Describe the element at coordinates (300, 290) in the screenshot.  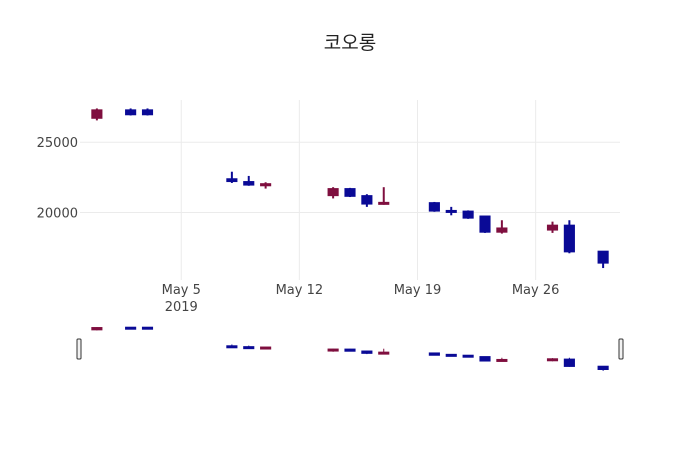
I see `x-tick-label: May 12` at that location.